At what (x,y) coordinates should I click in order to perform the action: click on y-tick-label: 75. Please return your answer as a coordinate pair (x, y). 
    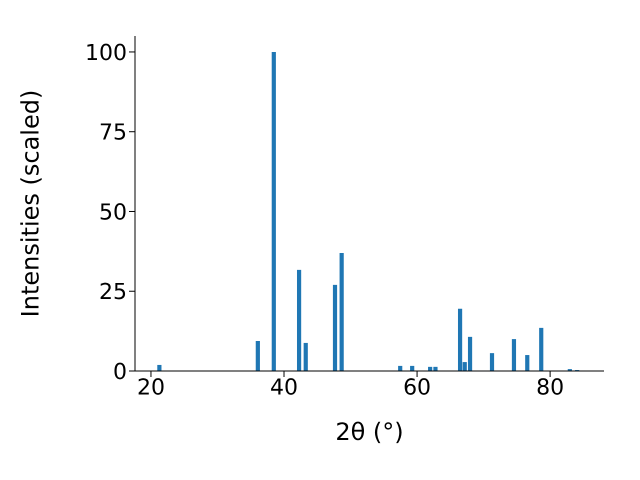
    Looking at the image, I should click on (113, 133).